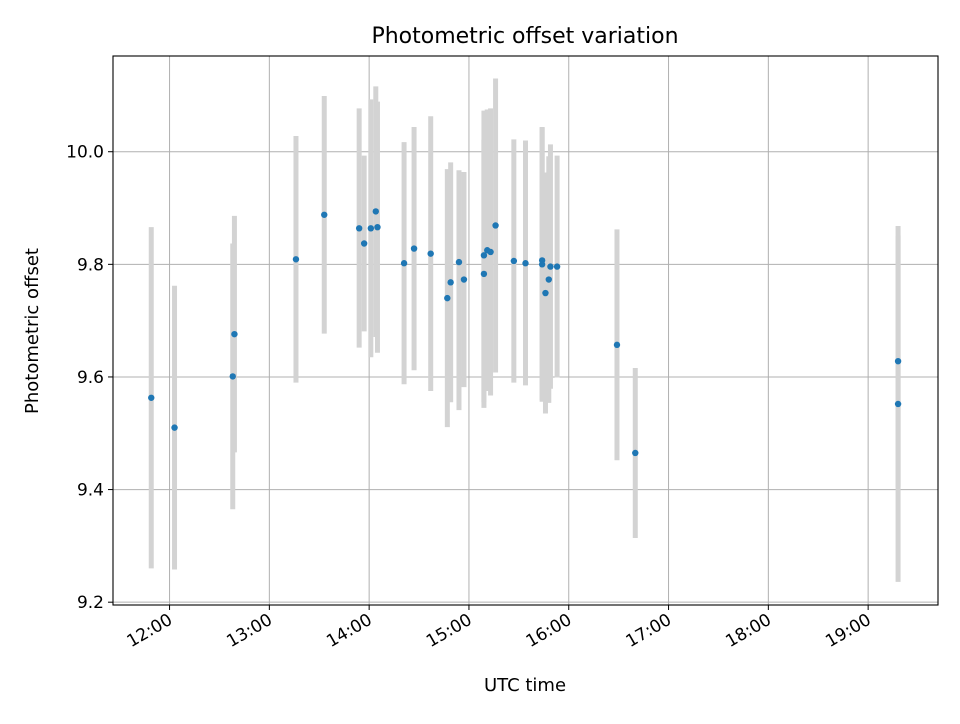 The image size is (960, 724). What do you see at coordinates (499, 628) in the screenshot?
I see `x-axis: 12:00 13:00 14:00 15:00 16:00 17:00 18:00 19:00` at bounding box center [499, 628].